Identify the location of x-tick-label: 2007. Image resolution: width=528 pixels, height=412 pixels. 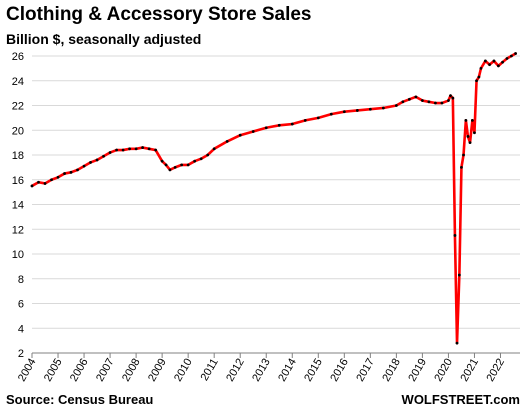
(105, 370).